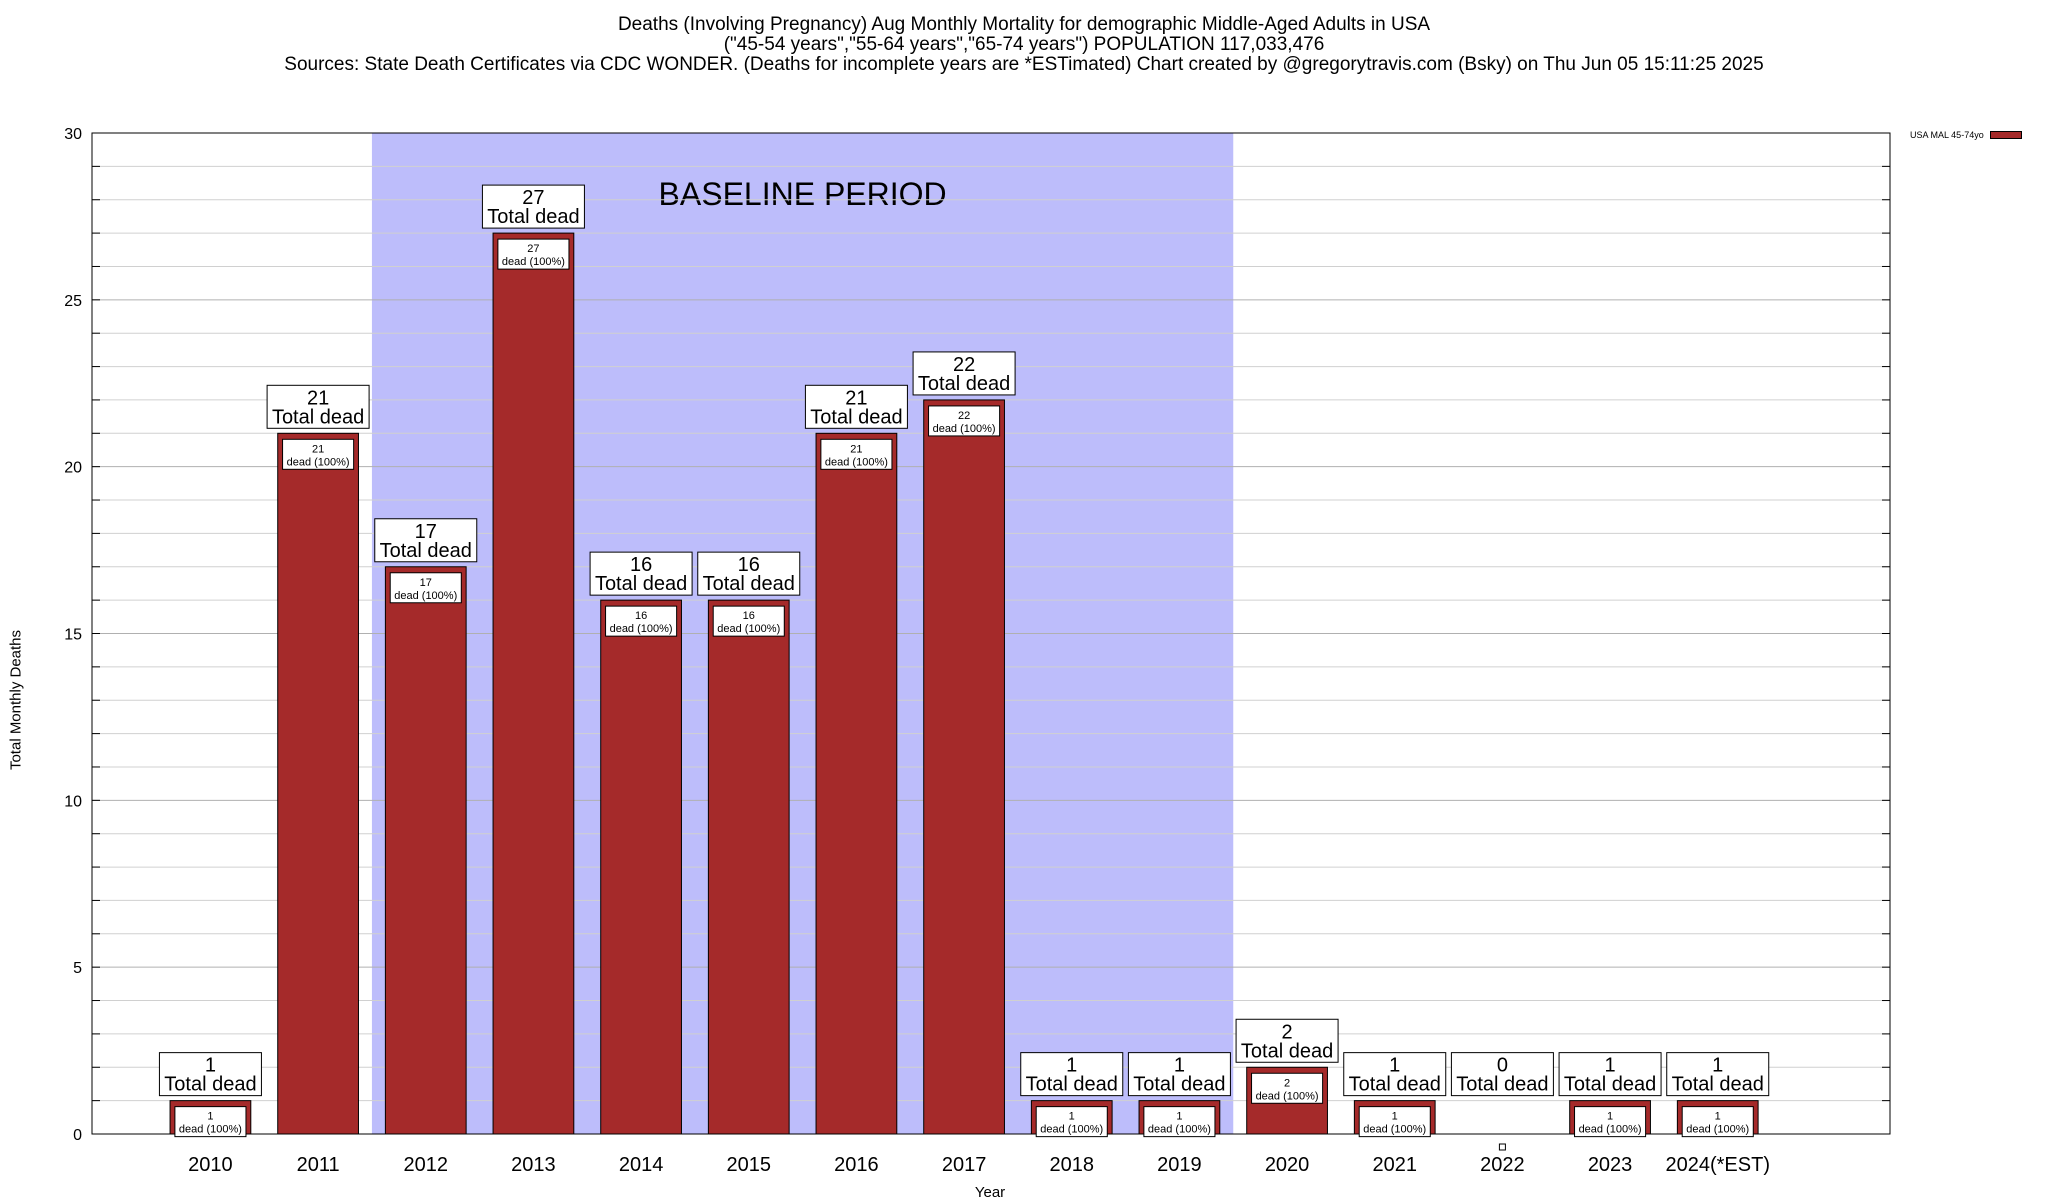 The image size is (2048, 1201). I want to click on bar-inner-value: 27, so click(533, 249).